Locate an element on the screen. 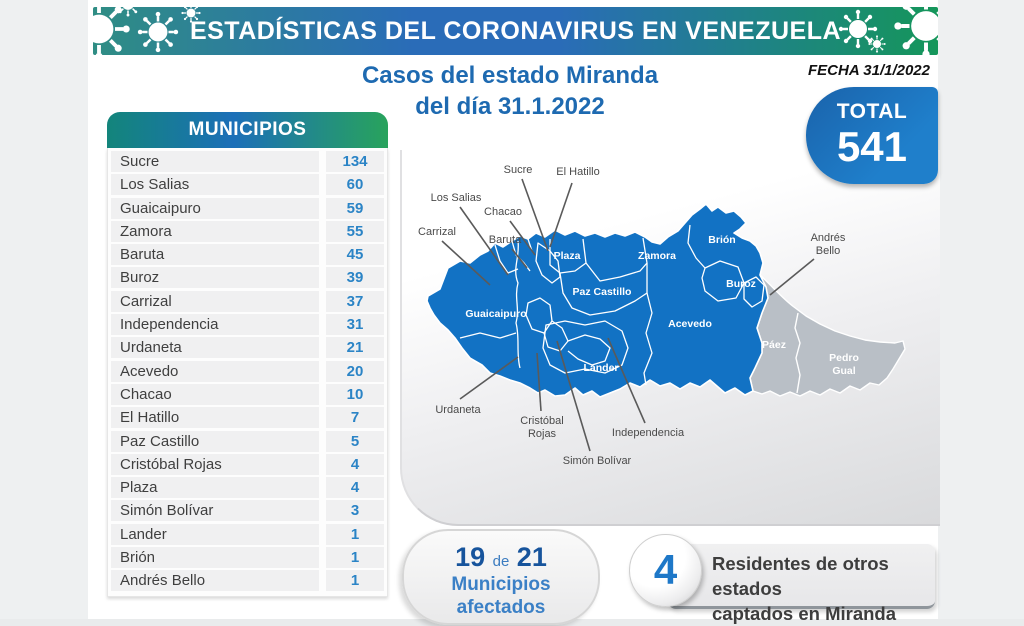  municipio-cases: 37 is located at coordinates (355, 301).